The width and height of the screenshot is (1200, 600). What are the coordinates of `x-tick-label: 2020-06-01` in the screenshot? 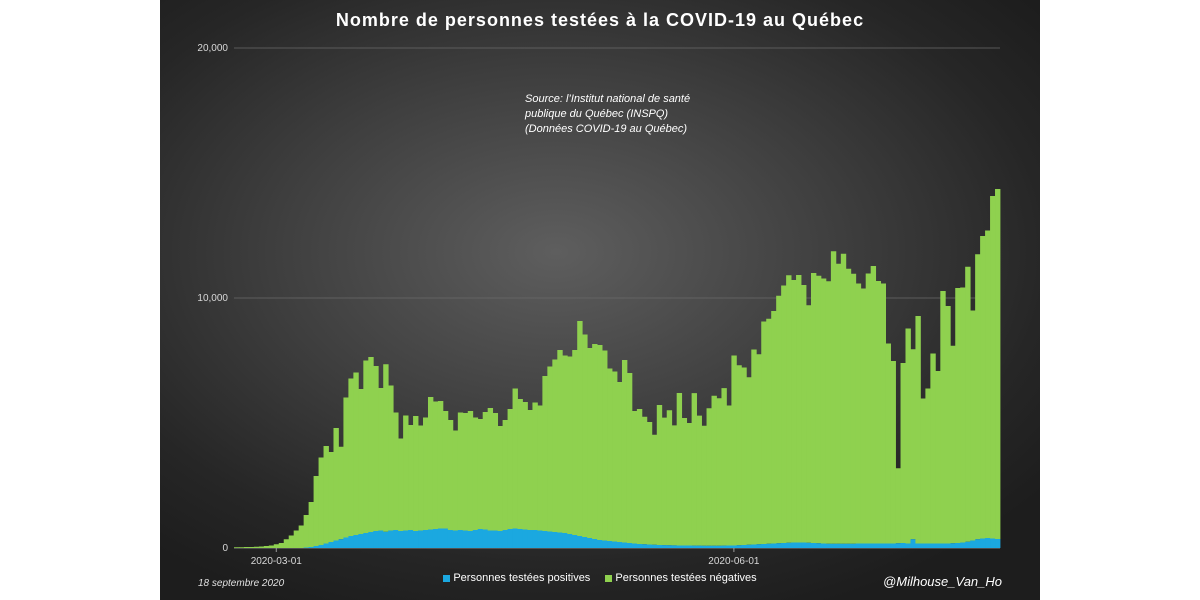 It's located at (734, 561).